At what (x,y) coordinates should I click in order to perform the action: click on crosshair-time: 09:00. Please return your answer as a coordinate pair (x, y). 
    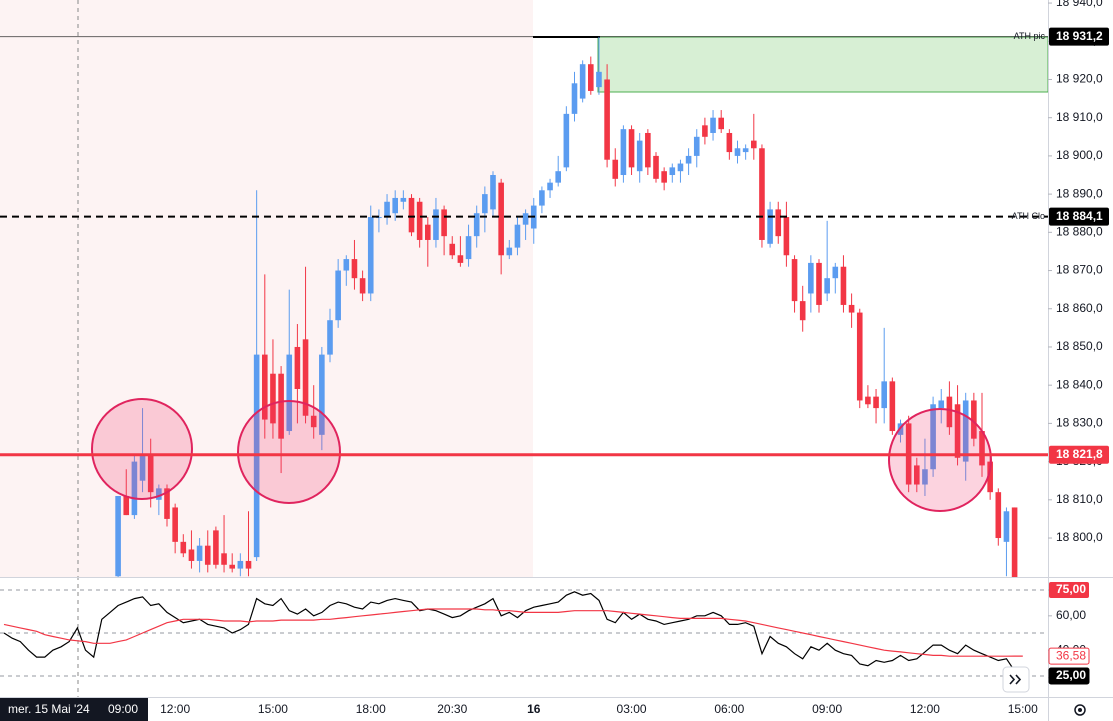
    Looking at the image, I should click on (123, 709).